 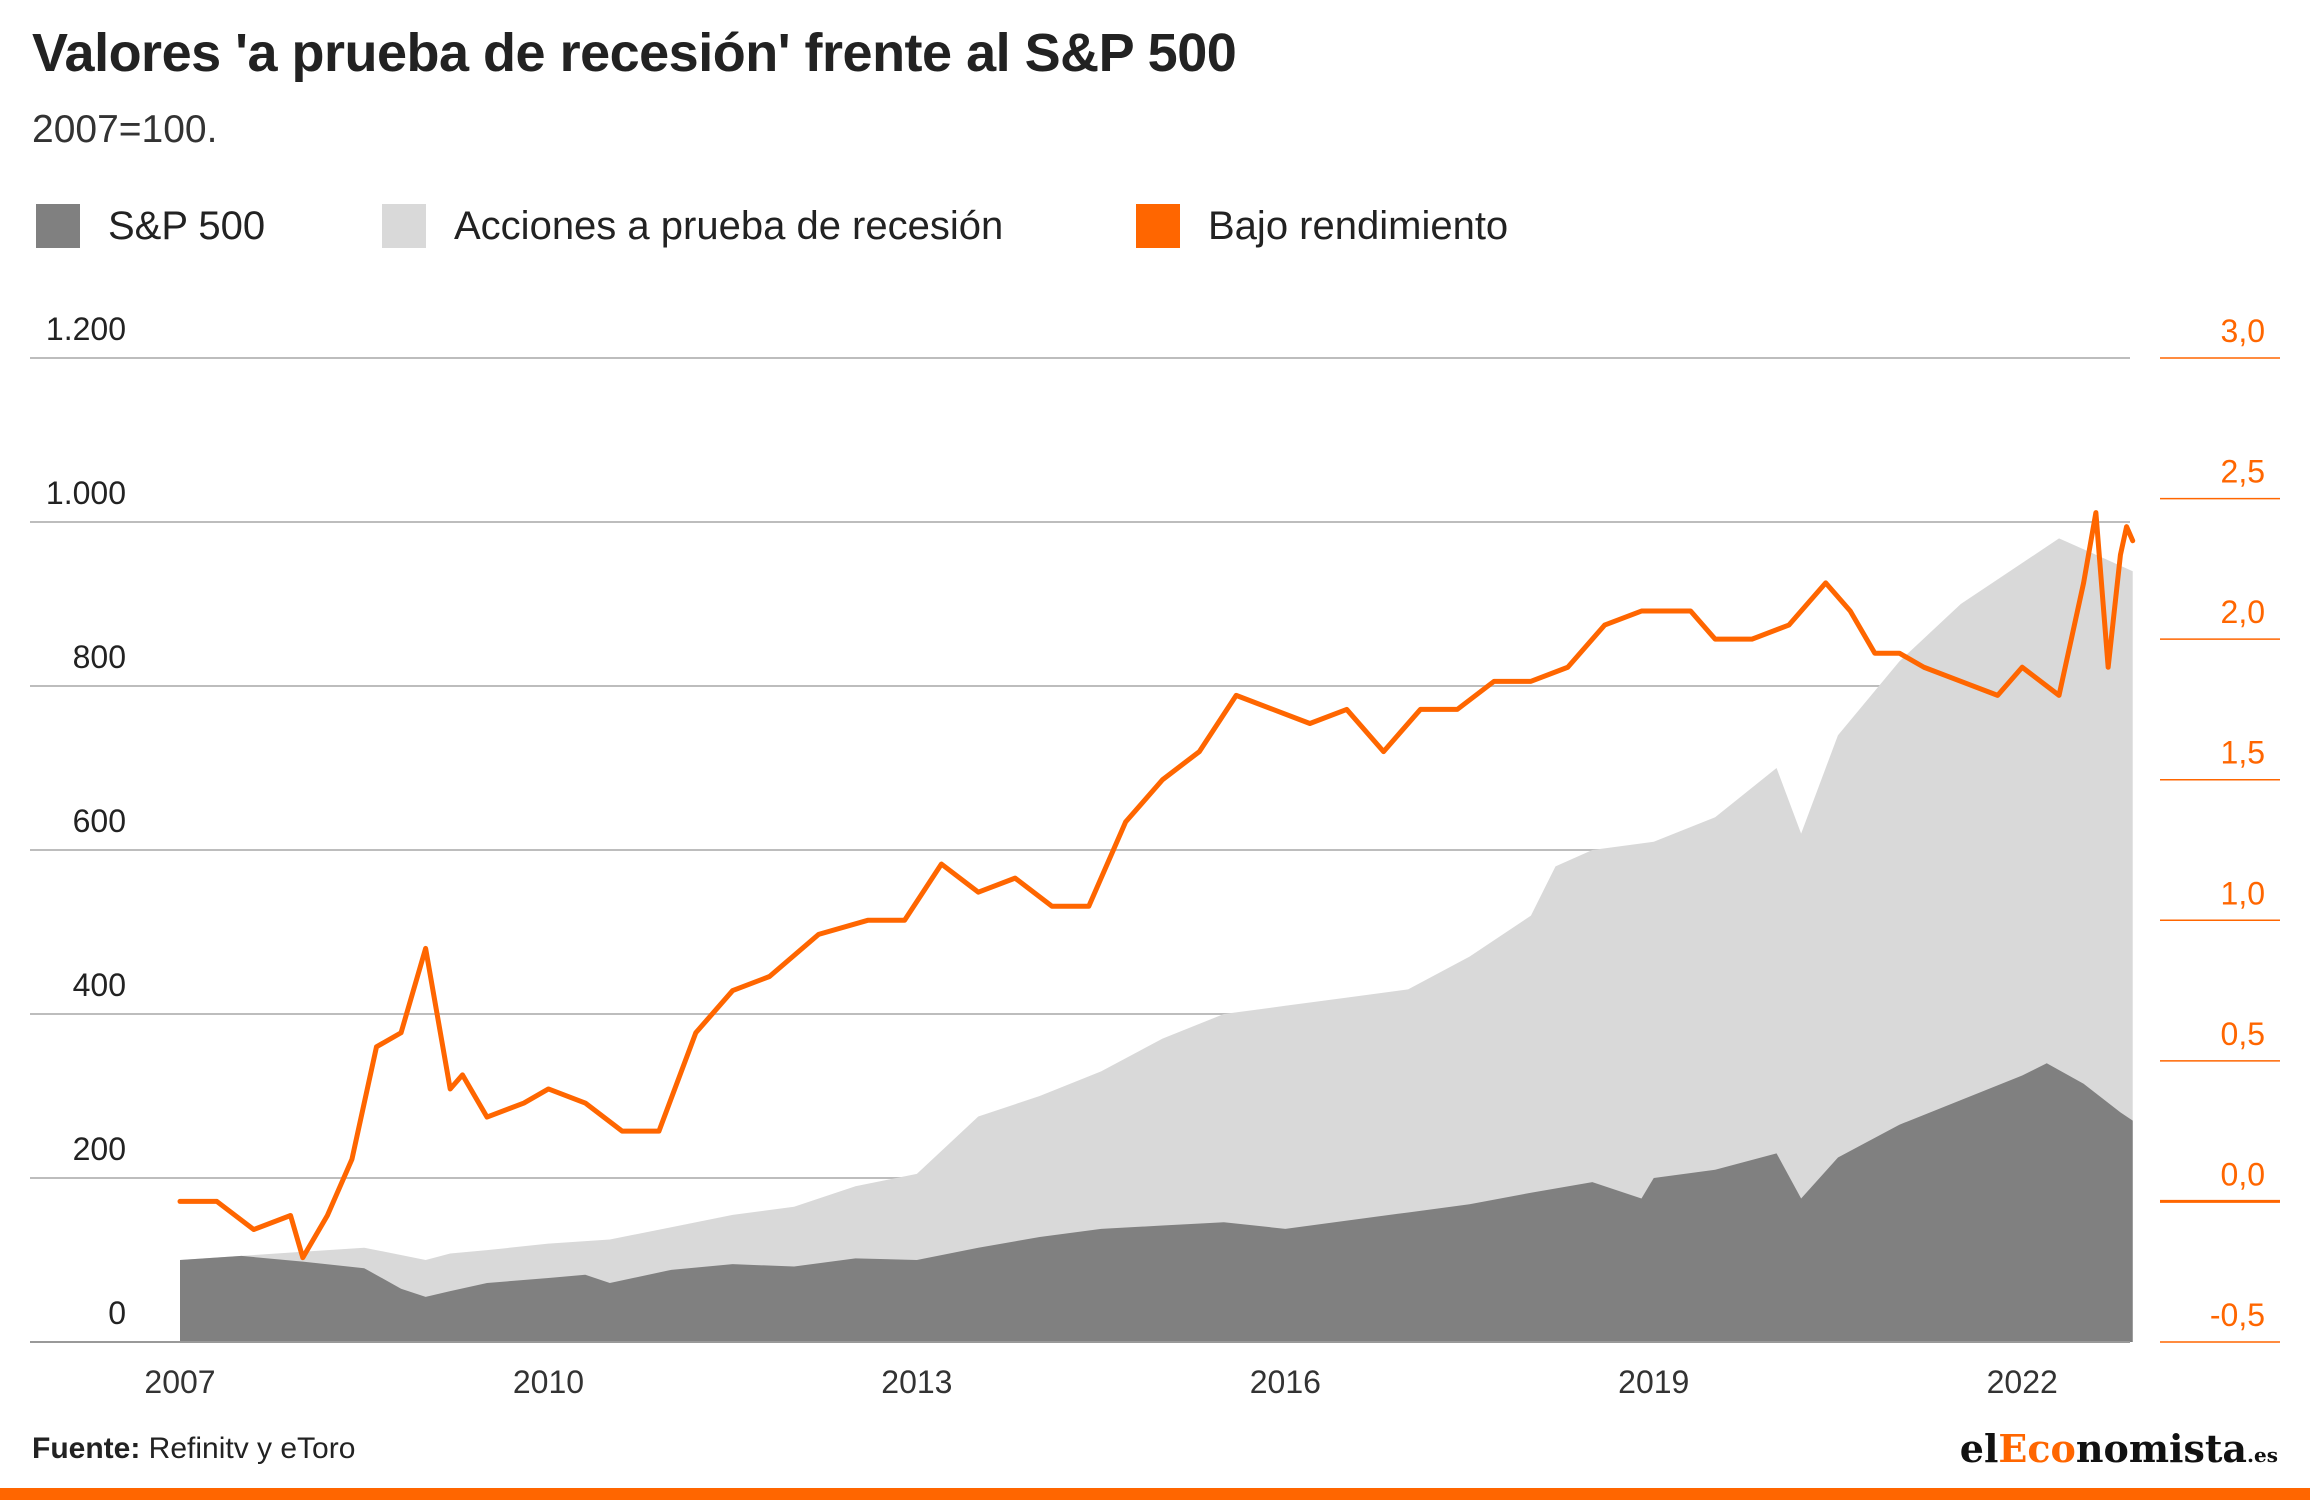 I want to click on y-right-tick-label: 2,5, so click(x=2243, y=472).